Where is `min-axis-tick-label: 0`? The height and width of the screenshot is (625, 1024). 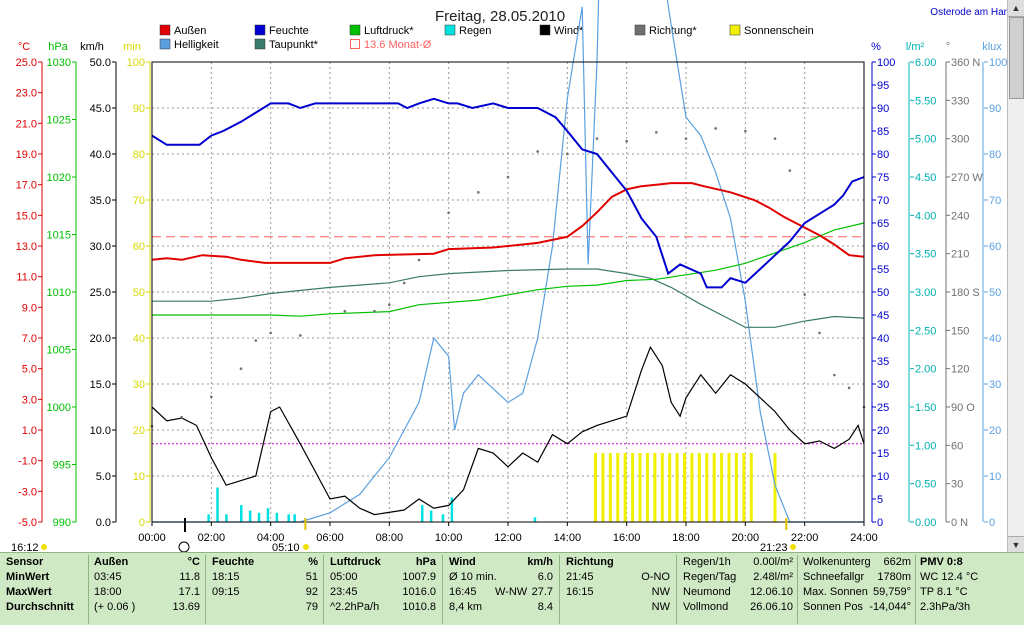 min-axis-tick-label: 0 is located at coordinates (142, 523).